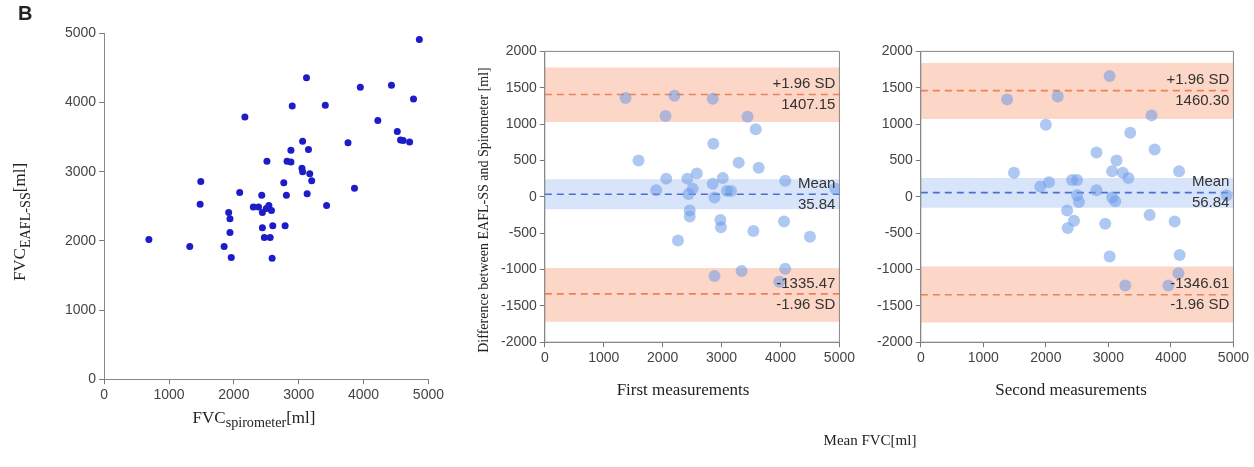 The image size is (1254, 467). Describe the element at coordinates (484, 210) in the screenshot. I see `y-axis-title: Difference between EAFL-SS and Spirometer [ml]` at that location.